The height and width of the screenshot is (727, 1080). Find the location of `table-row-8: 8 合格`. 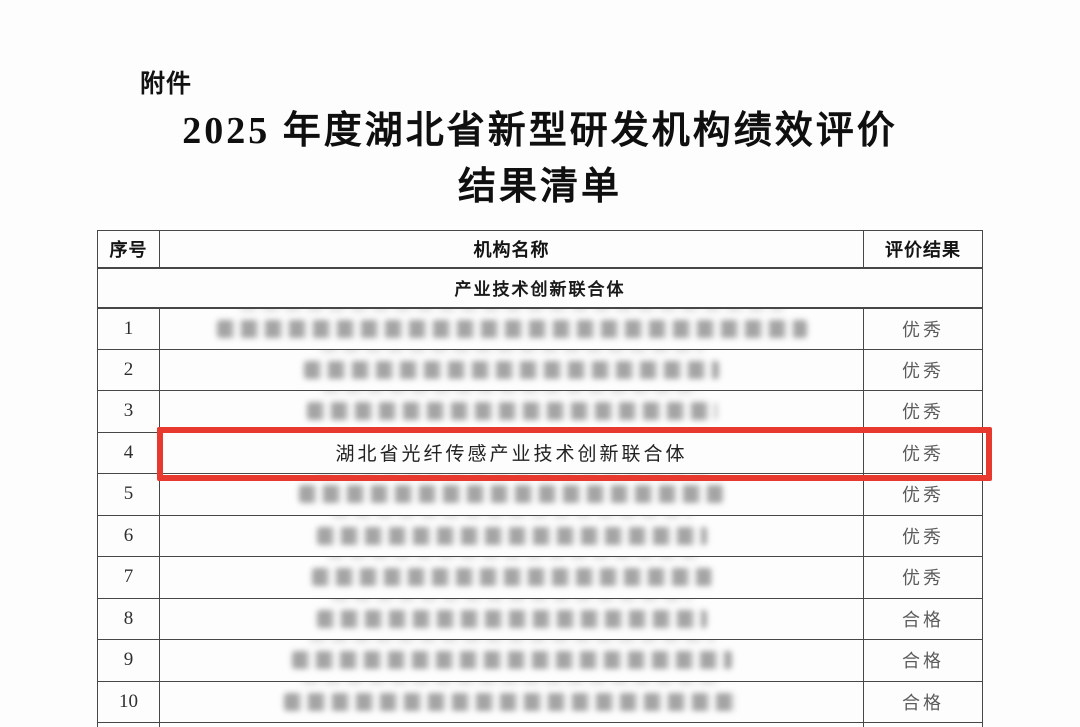

table-row-8: 8 合格 is located at coordinates (540, 618).